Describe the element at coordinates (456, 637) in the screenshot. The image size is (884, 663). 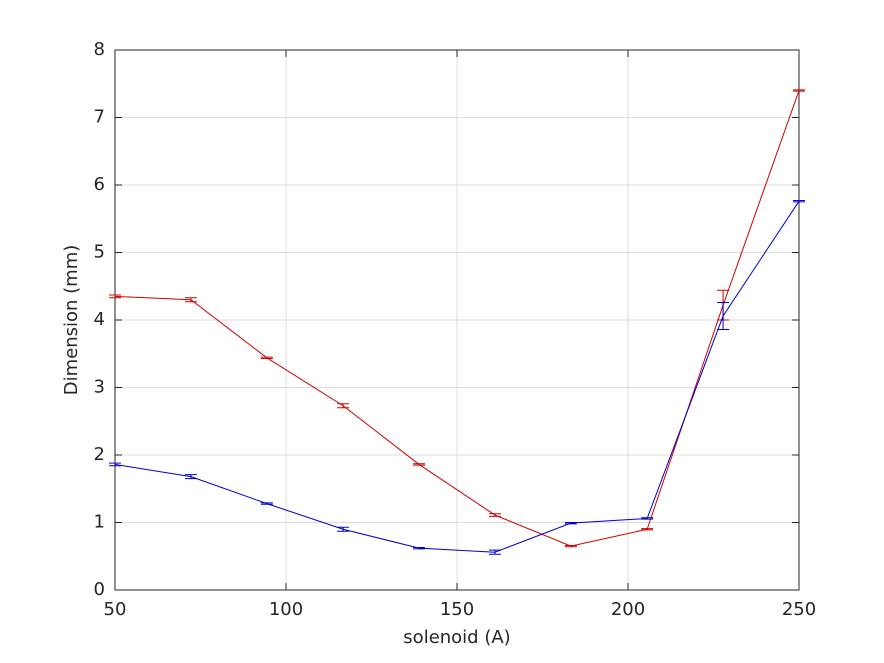
I see `x-axis-label: solenoid (A)` at that location.